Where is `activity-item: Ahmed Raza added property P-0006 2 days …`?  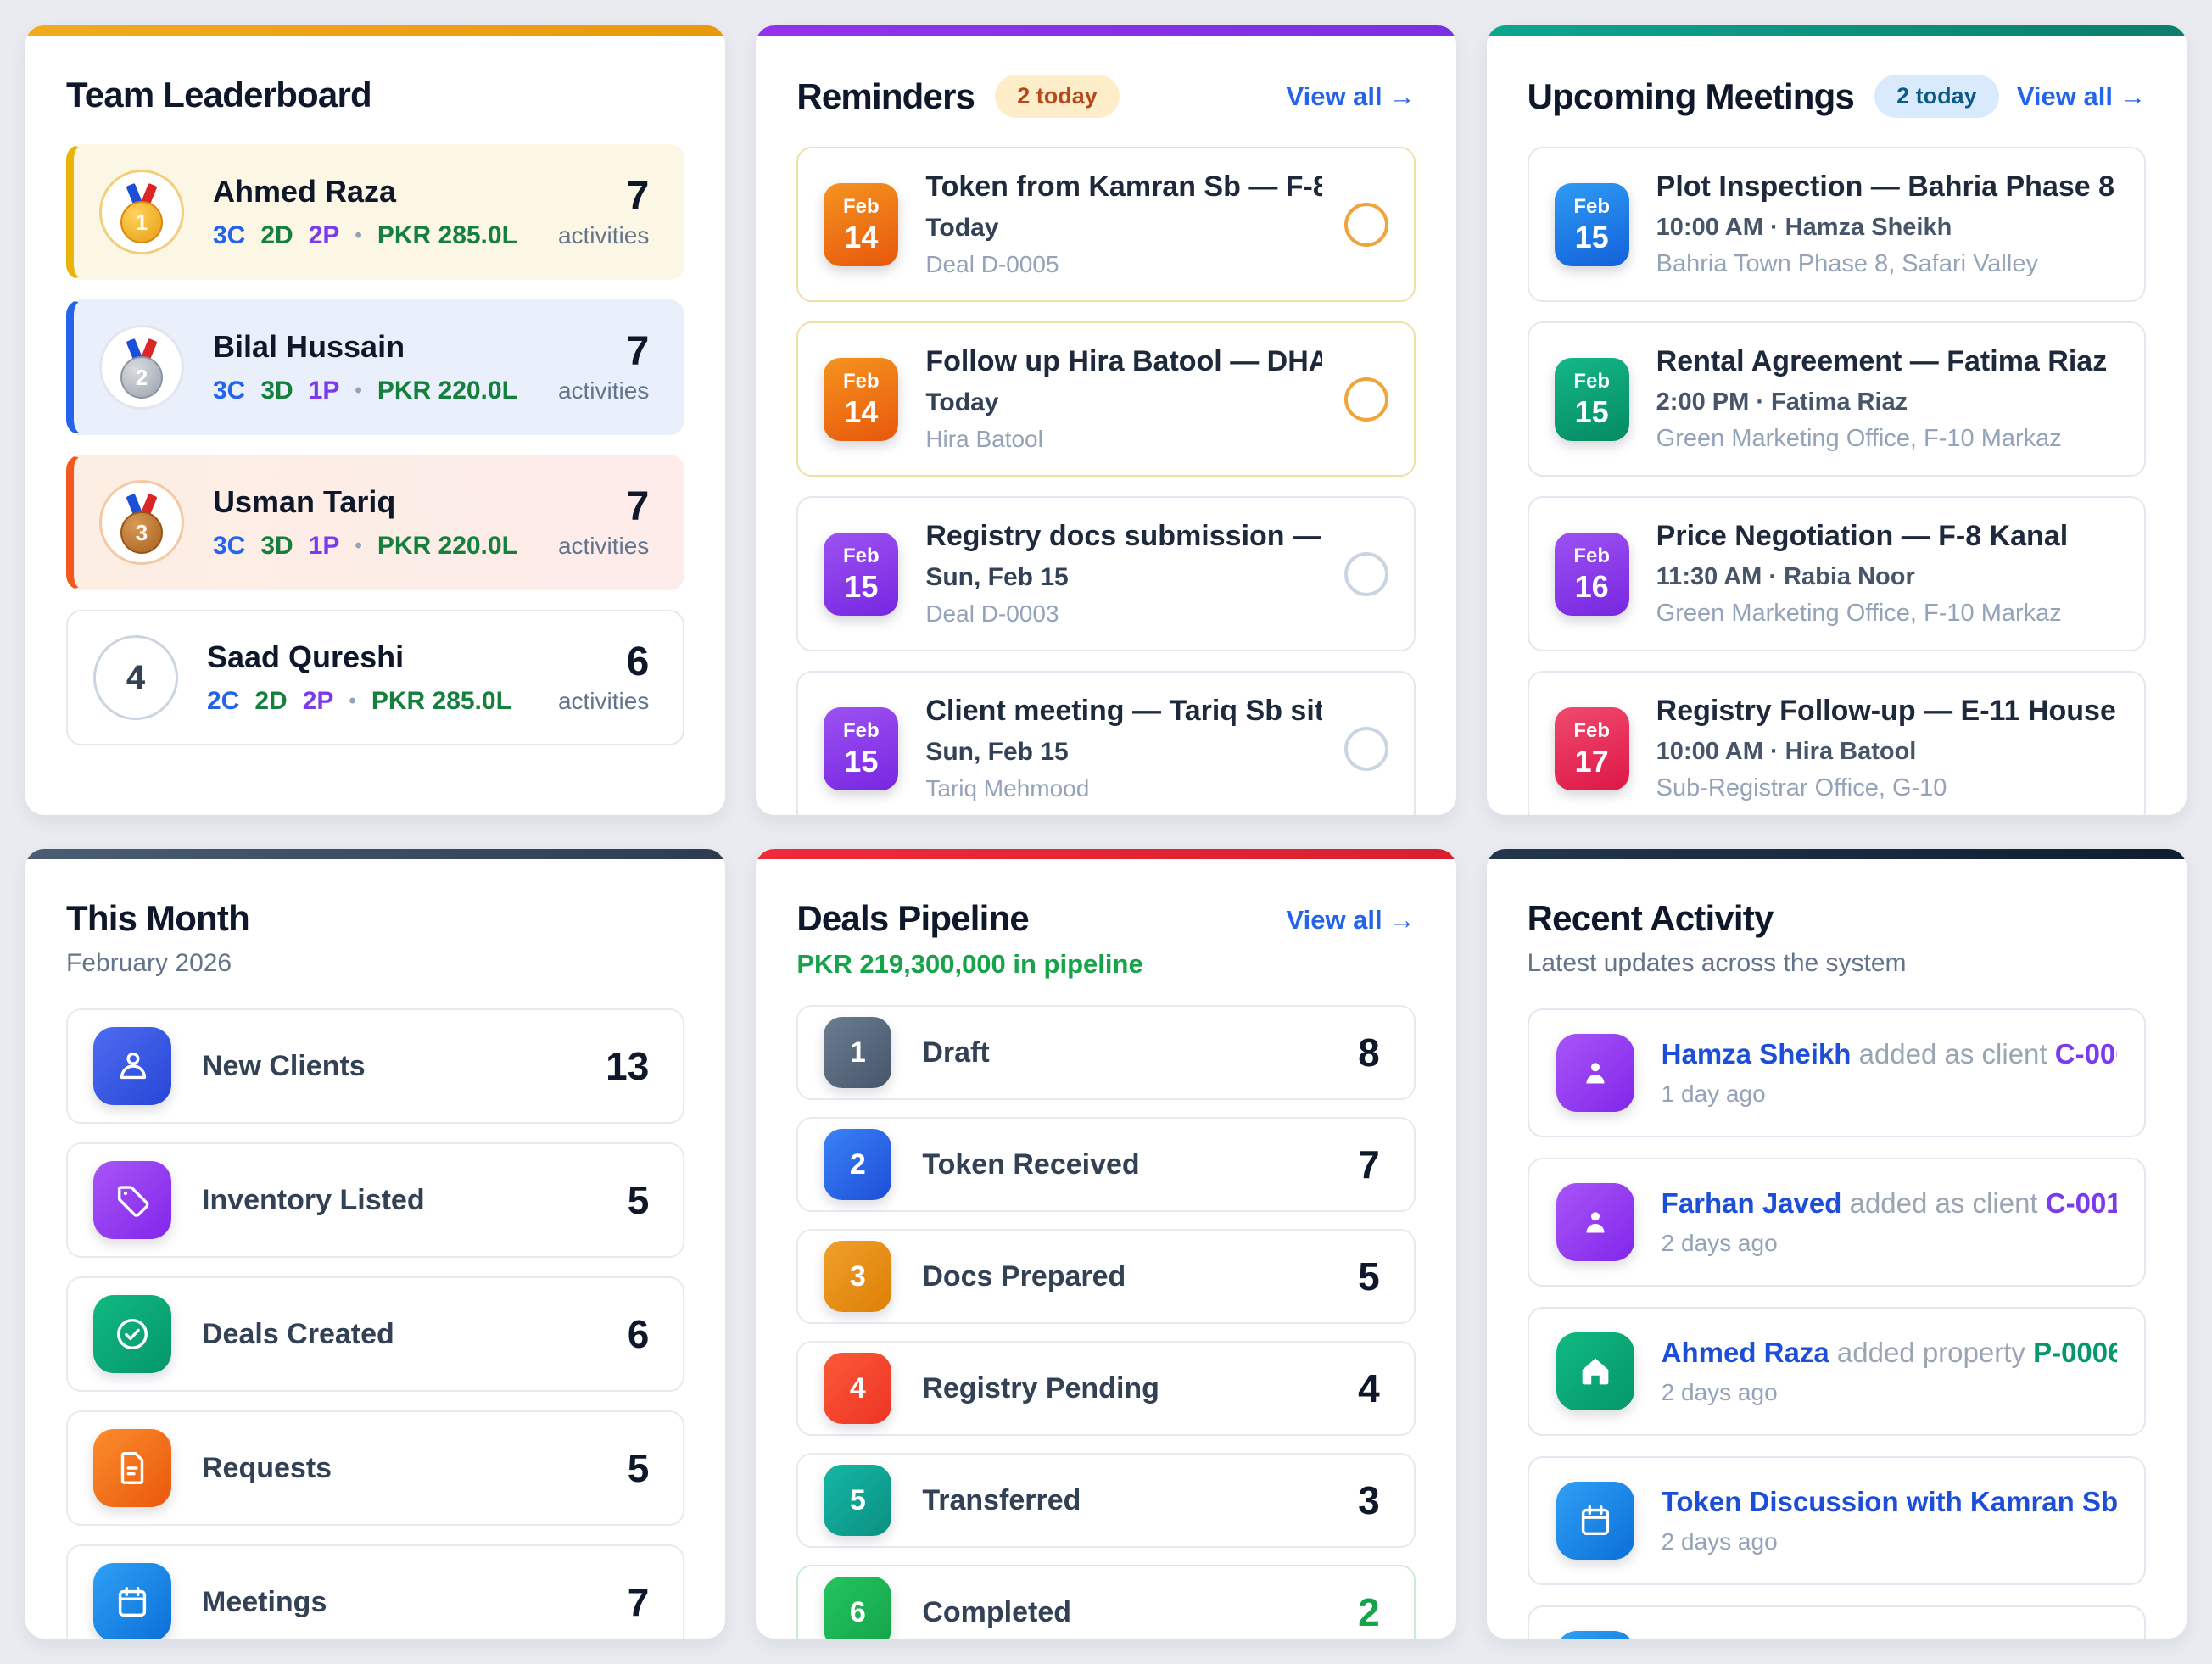
activity-item: Ahmed Raza added property P-0006 2 days … is located at coordinates (1837, 1372).